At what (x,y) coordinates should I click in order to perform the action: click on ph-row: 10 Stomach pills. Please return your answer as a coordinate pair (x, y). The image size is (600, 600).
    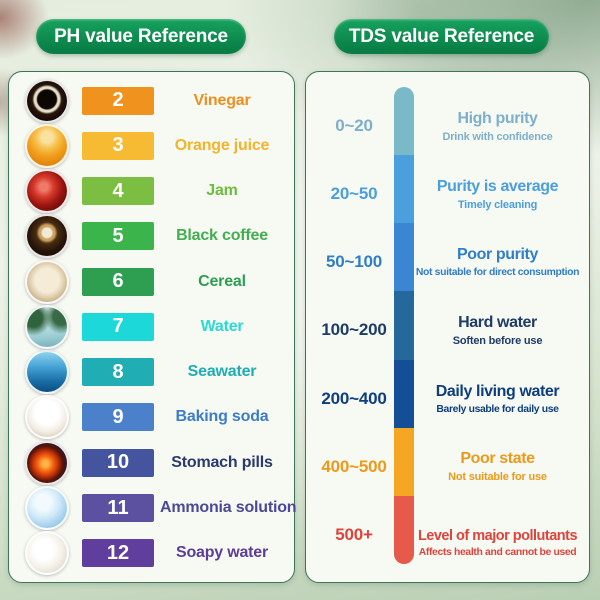
    Looking at the image, I should click on (154, 462).